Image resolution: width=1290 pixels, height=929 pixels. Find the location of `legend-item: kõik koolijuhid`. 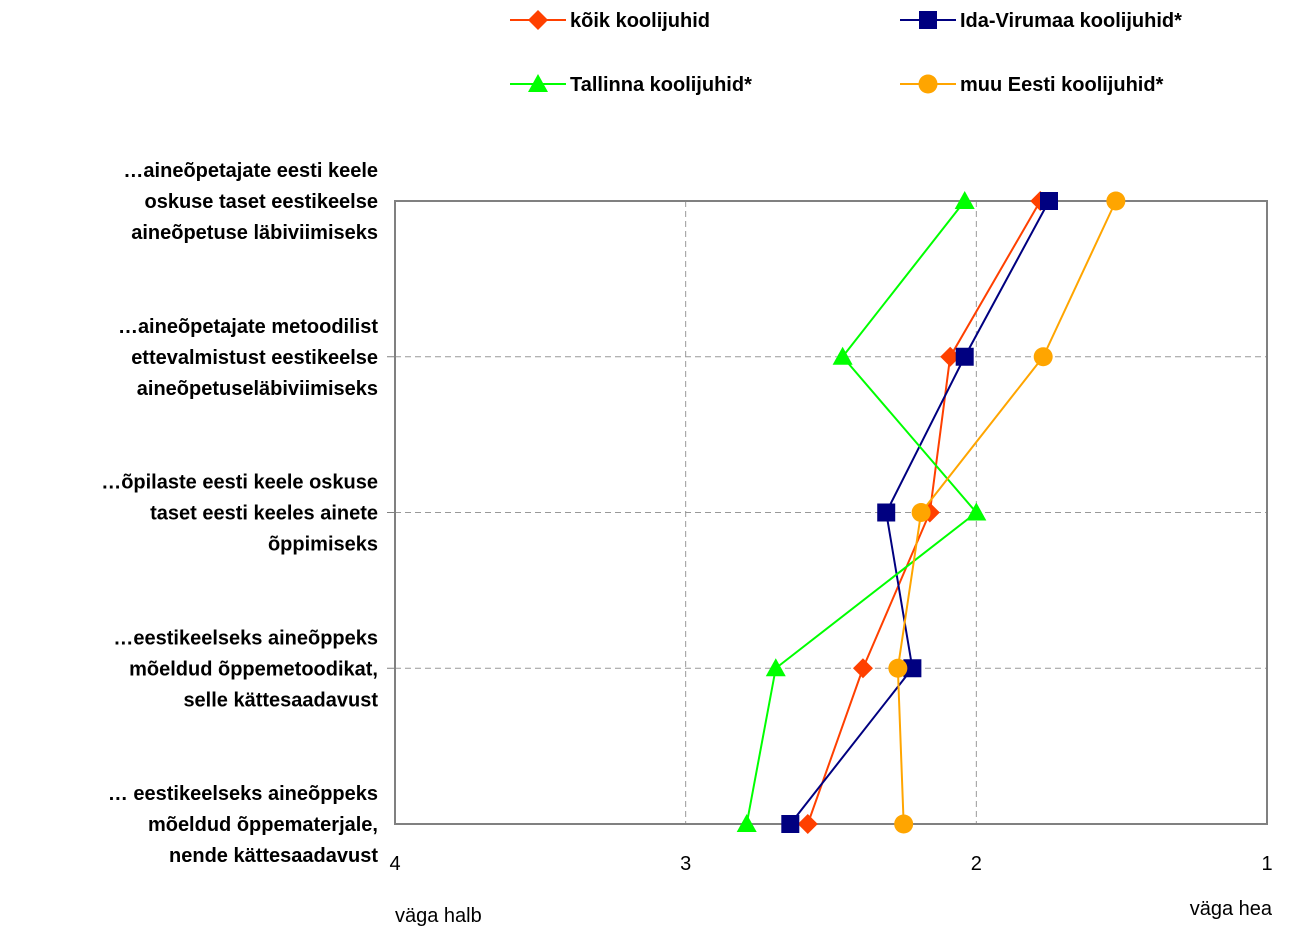

legend-item: kõik koolijuhid is located at coordinates (610, 21).